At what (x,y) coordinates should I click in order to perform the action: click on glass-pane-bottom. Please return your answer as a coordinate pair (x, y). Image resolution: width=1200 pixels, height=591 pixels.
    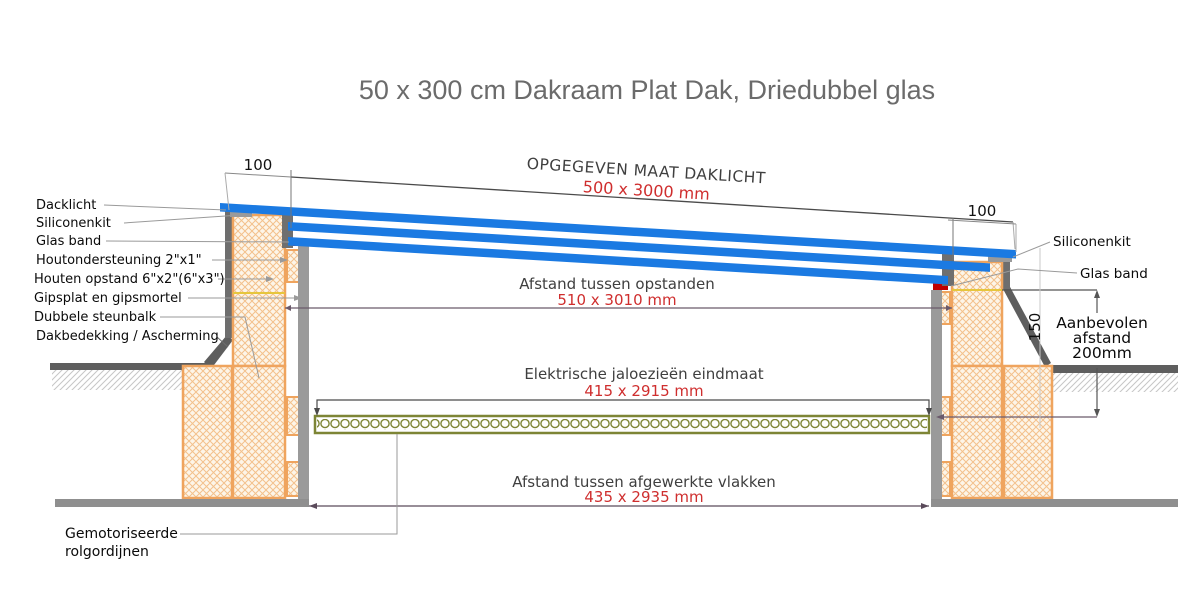
    Looking at the image, I should click on (618, 261).